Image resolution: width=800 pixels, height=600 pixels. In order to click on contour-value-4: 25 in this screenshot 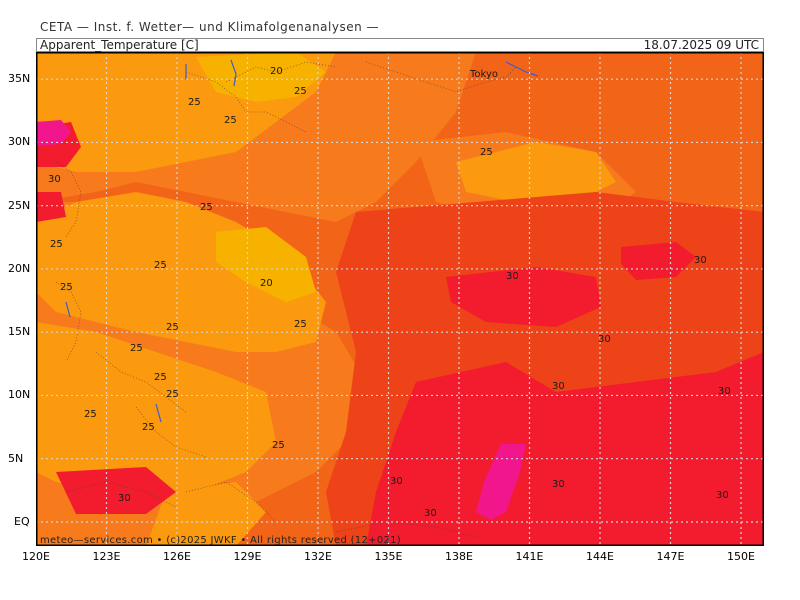, I will do `click(230, 120)`.